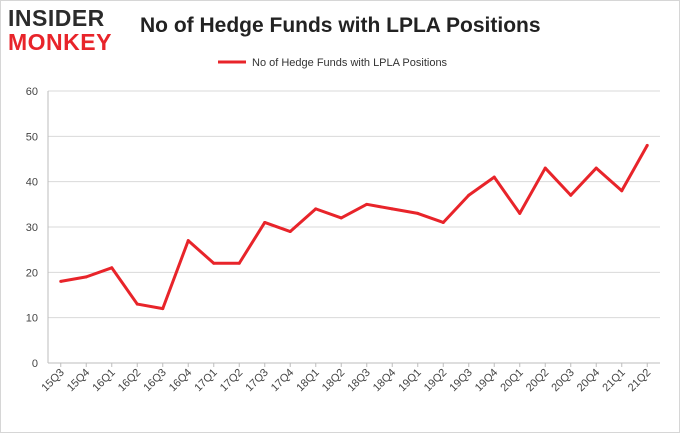 The image size is (680, 433). What do you see at coordinates (359, 381) in the screenshot?
I see `x-tick-label: 18Q3` at bounding box center [359, 381].